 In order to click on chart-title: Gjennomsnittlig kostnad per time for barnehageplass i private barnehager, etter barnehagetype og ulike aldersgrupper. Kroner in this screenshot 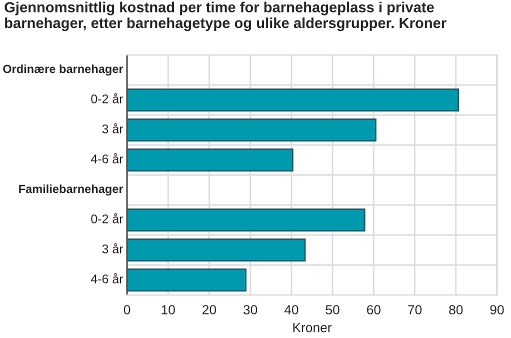, I will do `click(225, 17)`.